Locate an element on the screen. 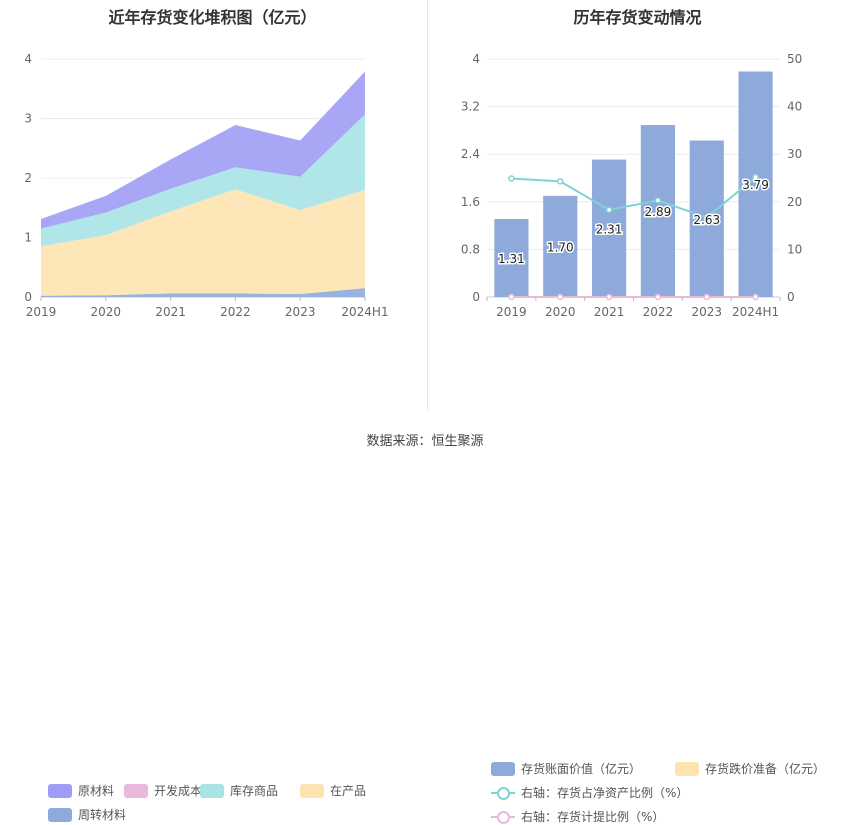  panel-divider is located at coordinates (427, 205).